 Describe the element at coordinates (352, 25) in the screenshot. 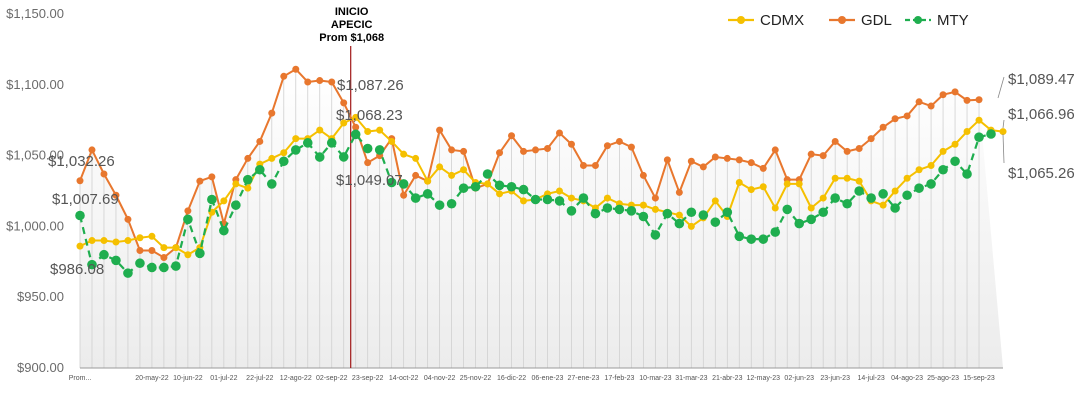

I see `apecic-annotation-text: APECIC` at that location.